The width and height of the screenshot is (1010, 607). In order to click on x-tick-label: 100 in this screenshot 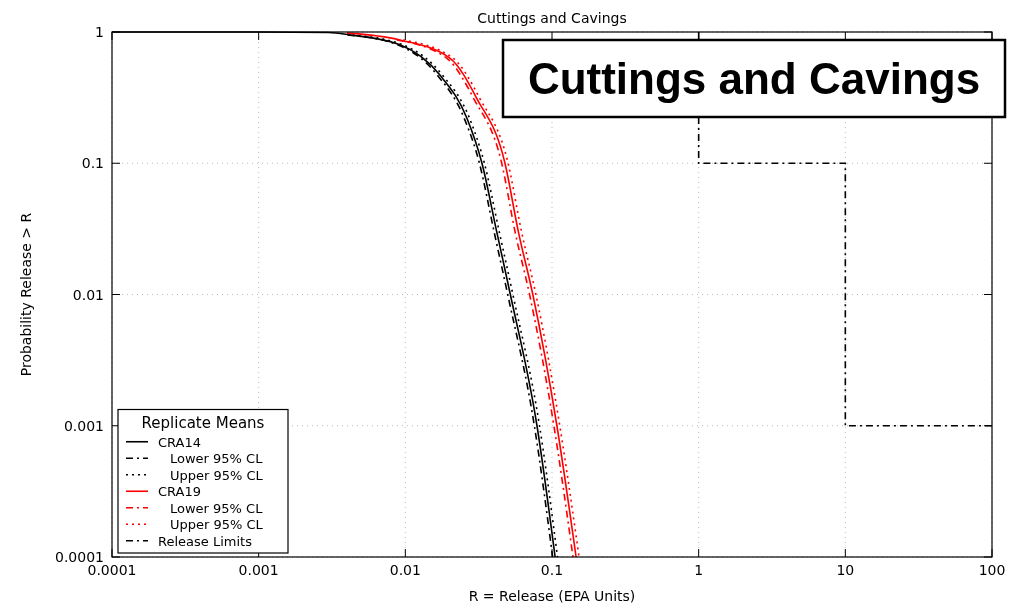, I will do `click(992, 570)`.